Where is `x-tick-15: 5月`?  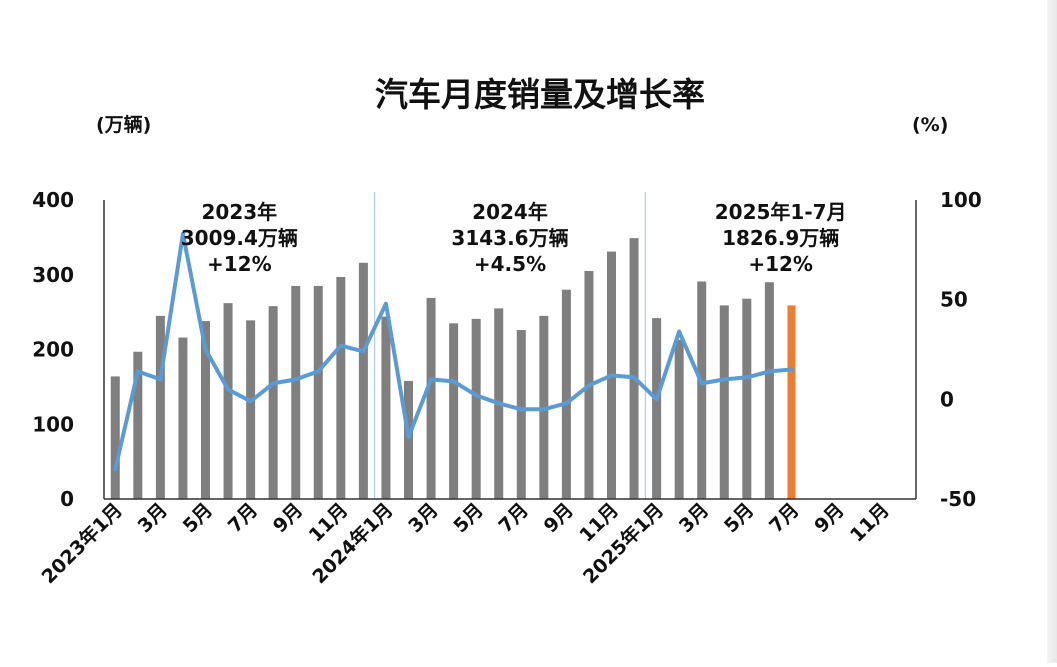 x-tick-15: 5月 is located at coordinates (739, 518).